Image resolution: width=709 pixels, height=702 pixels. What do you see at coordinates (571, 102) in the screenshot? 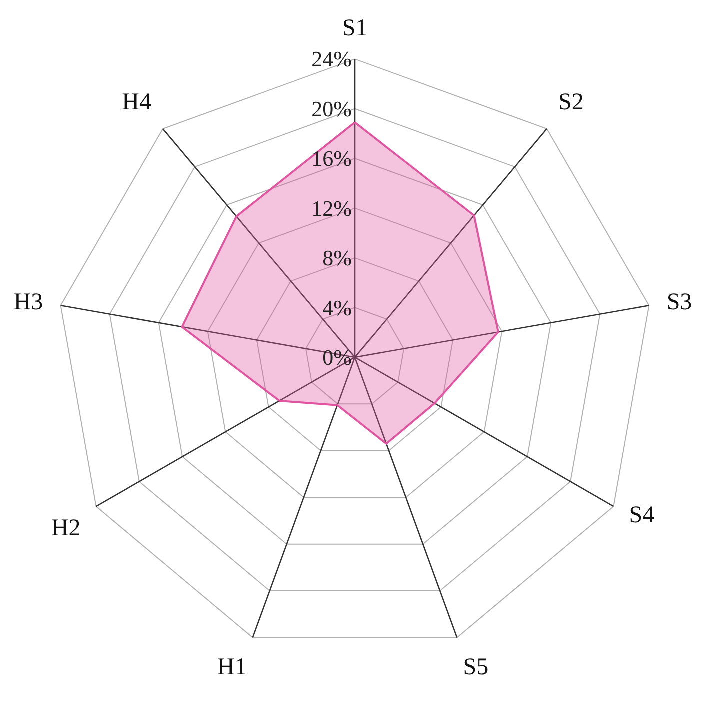
I see `spoke-label: S2` at bounding box center [571, 102].